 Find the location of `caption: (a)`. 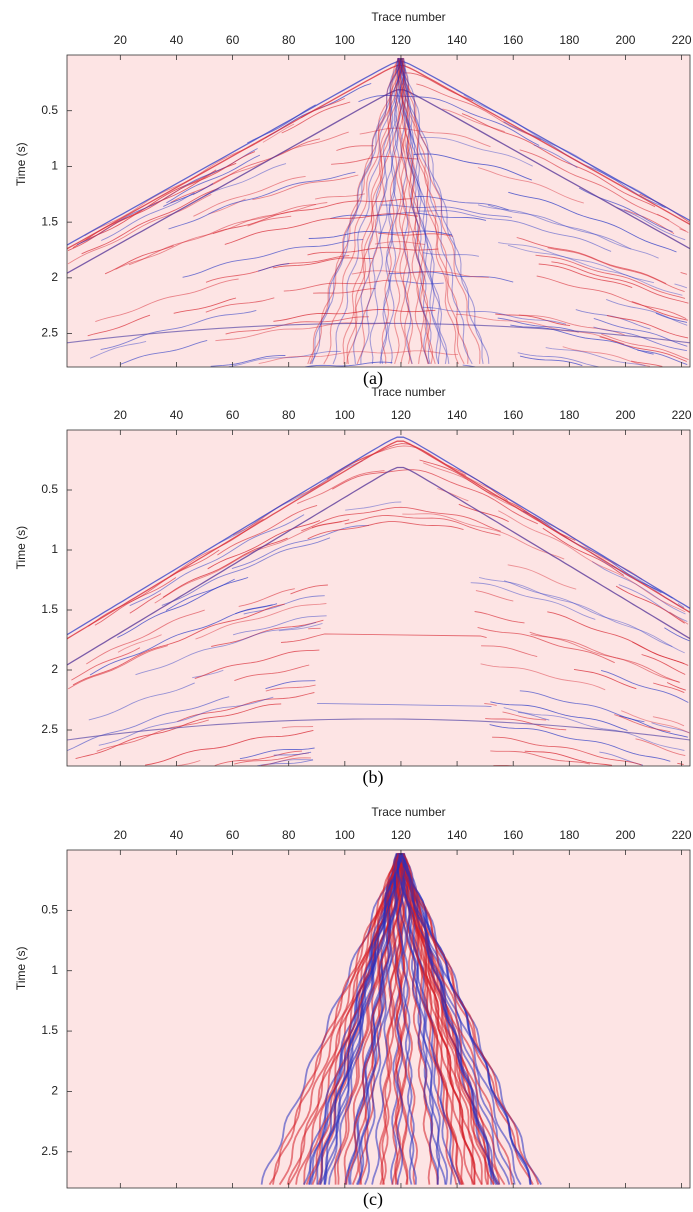

caption: (a) is located at coordinates (373, 378).